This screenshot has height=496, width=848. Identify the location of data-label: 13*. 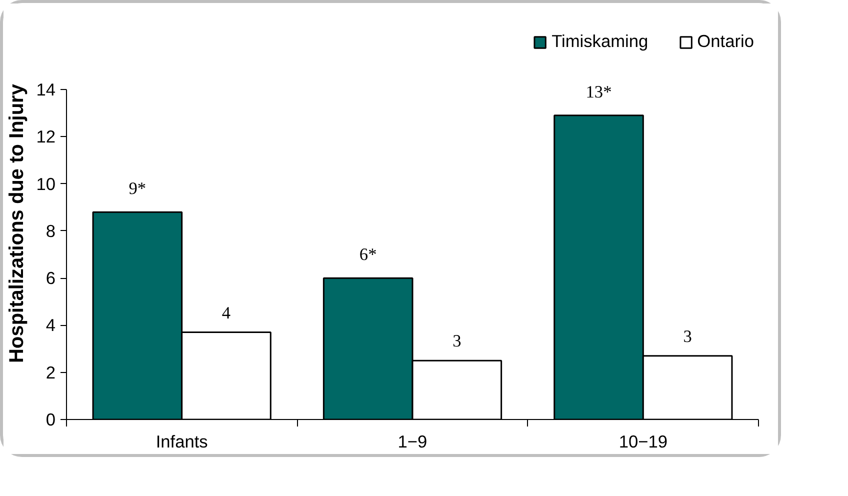
(599, 92).